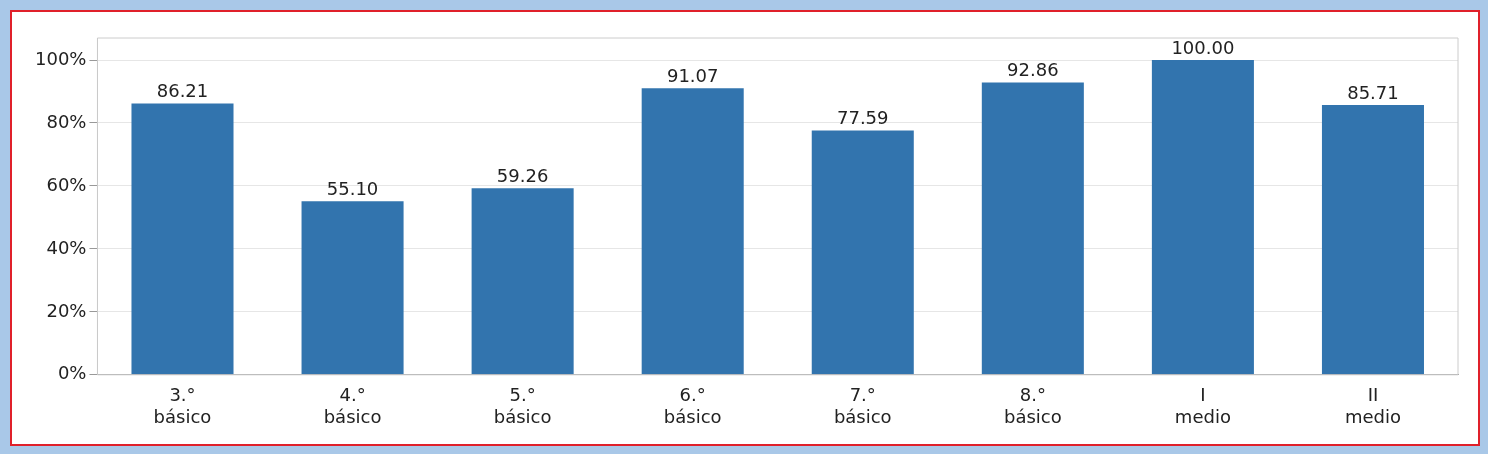  I want to click on data-label: 91.07, so click(692, 75).